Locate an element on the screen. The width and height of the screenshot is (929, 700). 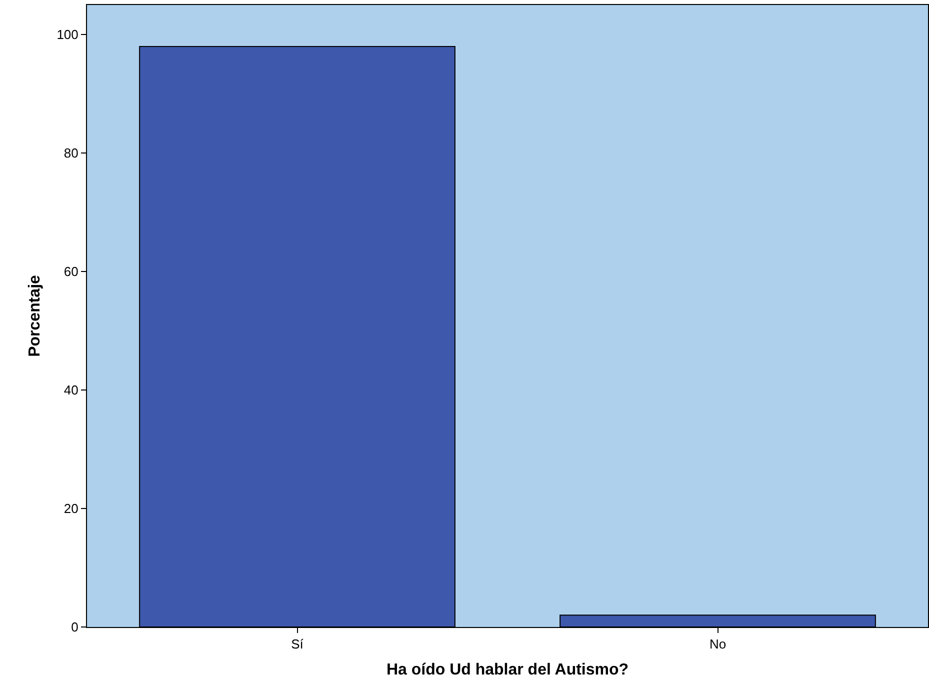
x-tick-label: No is located at coordinates (717, 644).